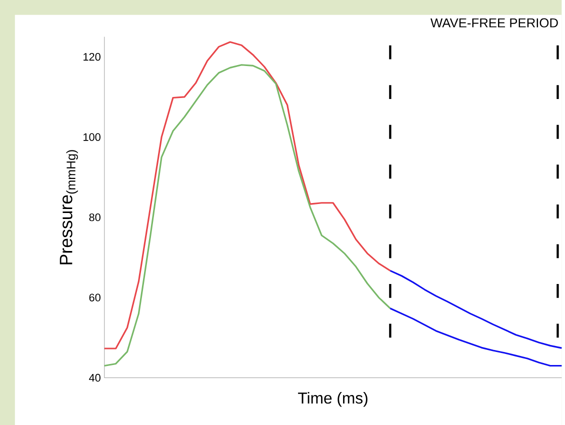 The width and height of the screenshot is (565, 425). What do you see at coordinates (92, 136) in the screenshot?
I see `y-tick-label: 100` at bounding box center [92, 136].